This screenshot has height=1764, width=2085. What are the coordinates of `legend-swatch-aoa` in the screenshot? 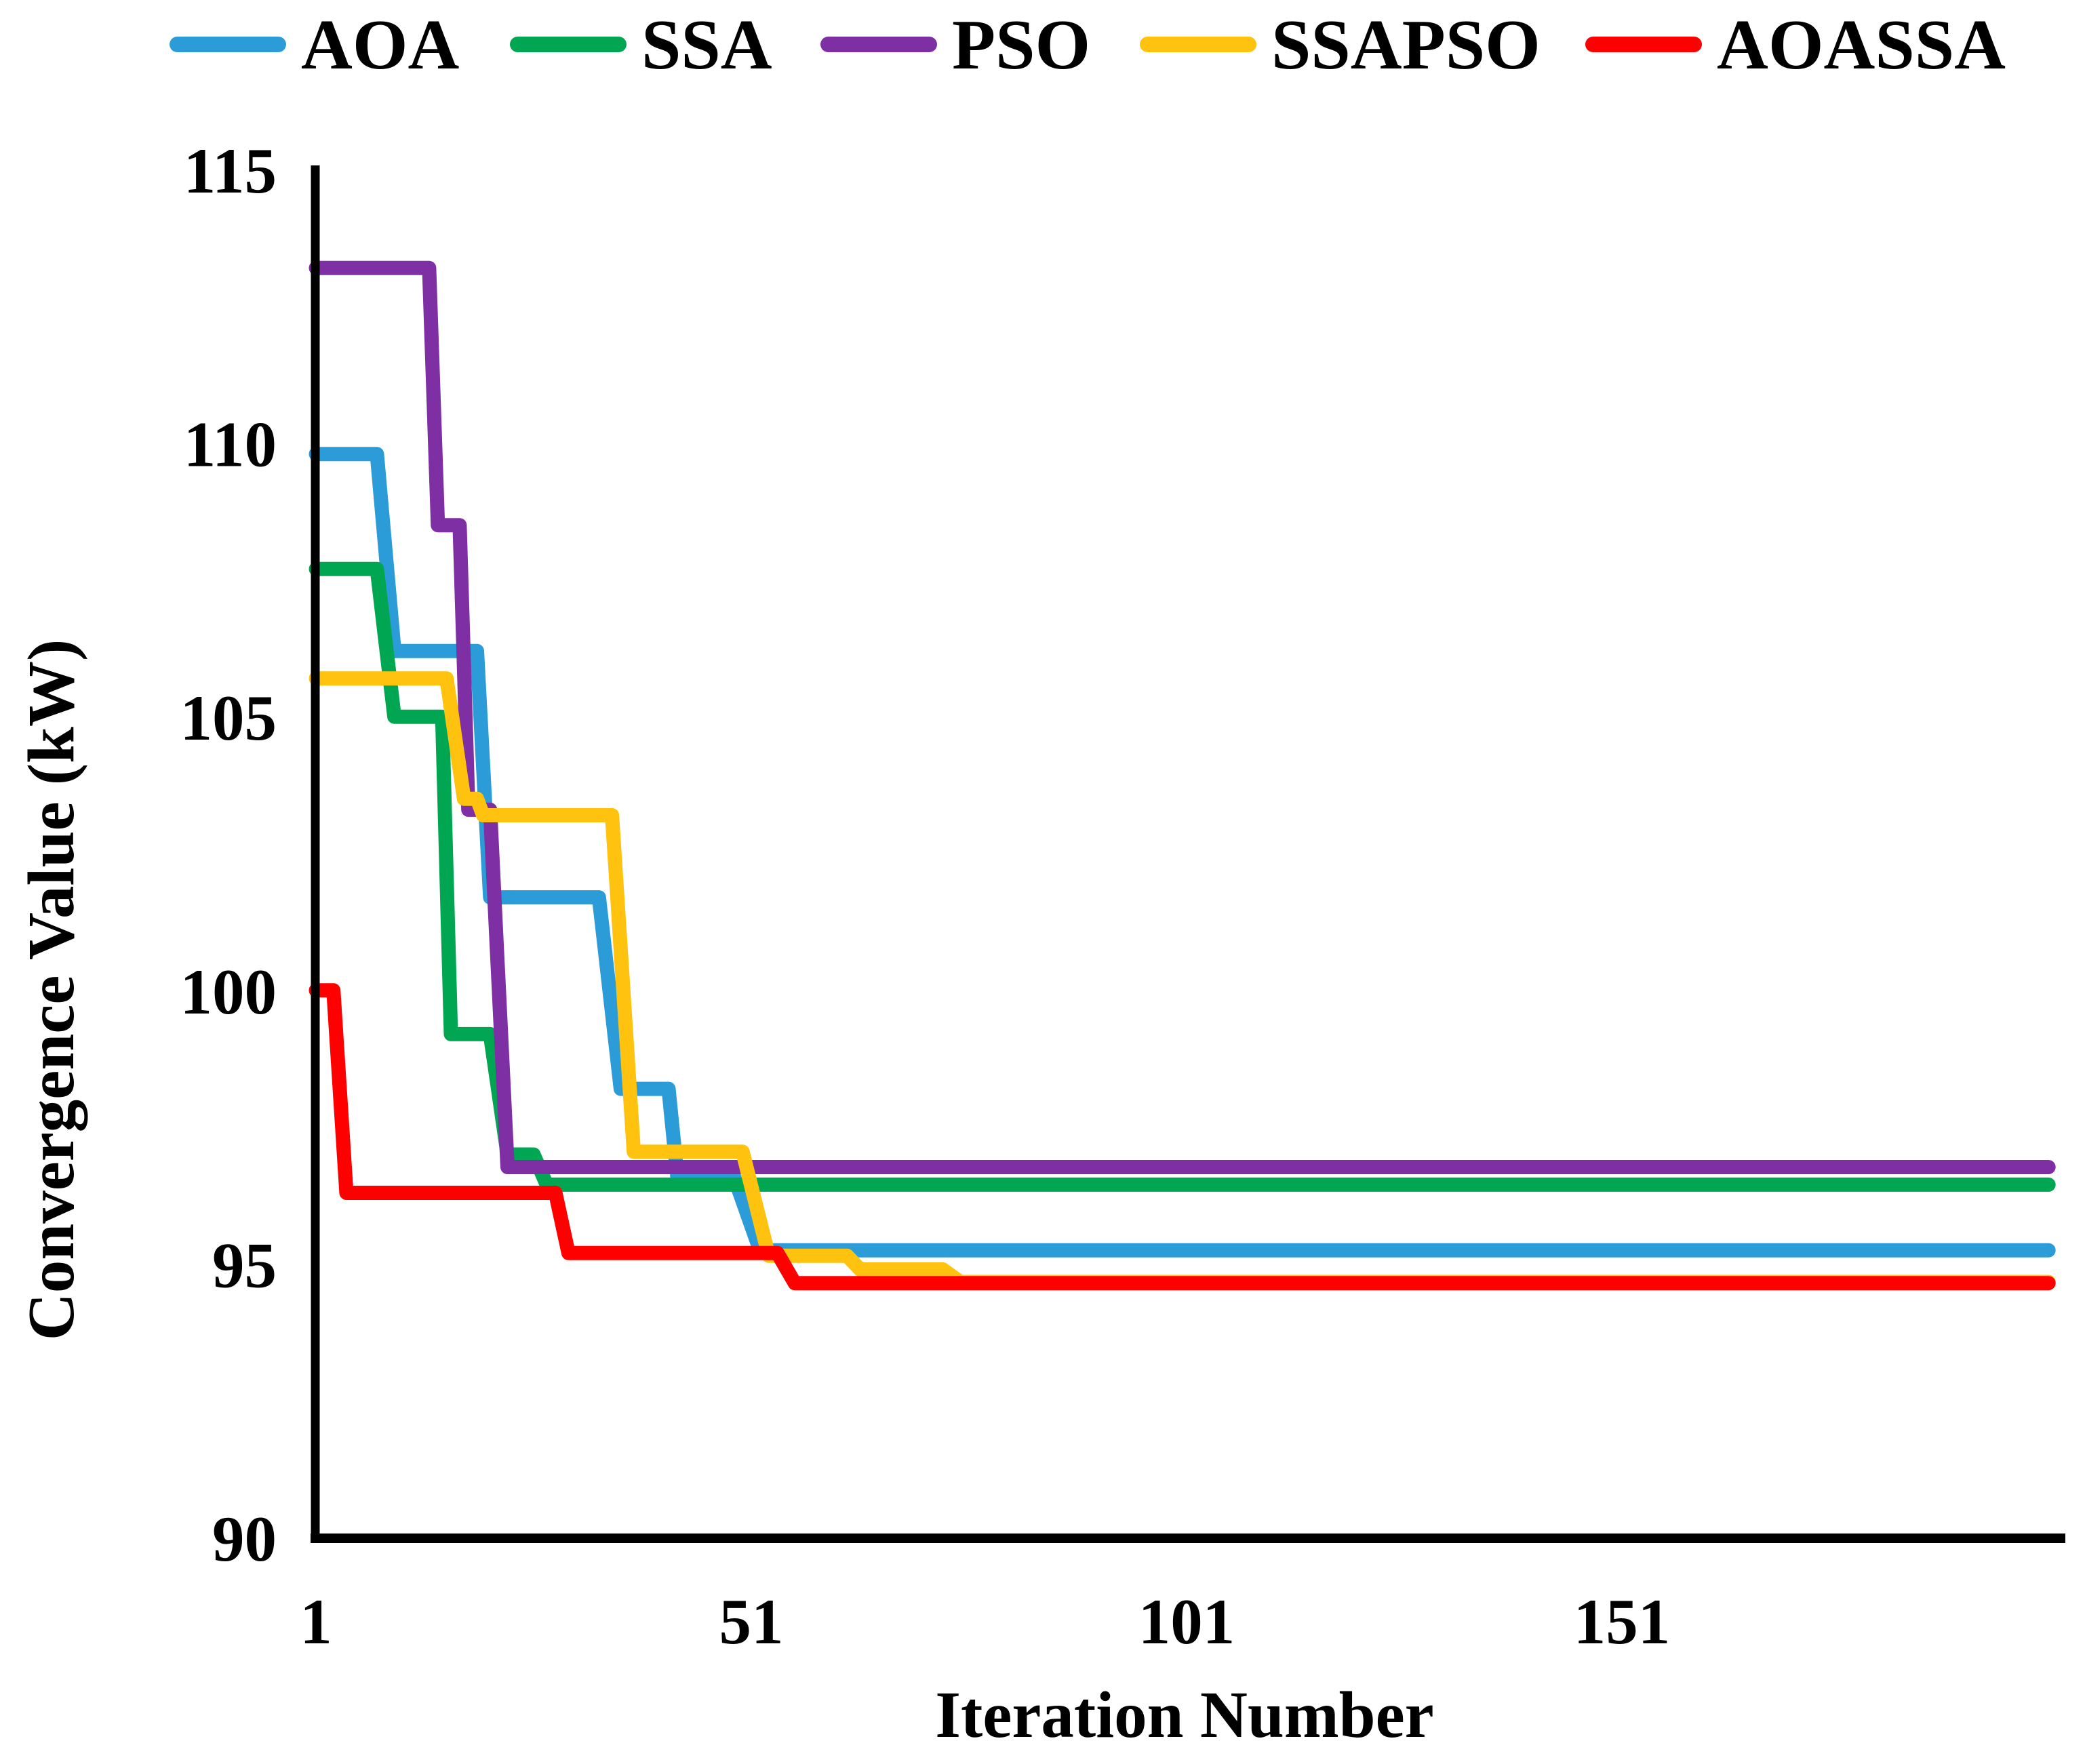 It's located at (228, 44).